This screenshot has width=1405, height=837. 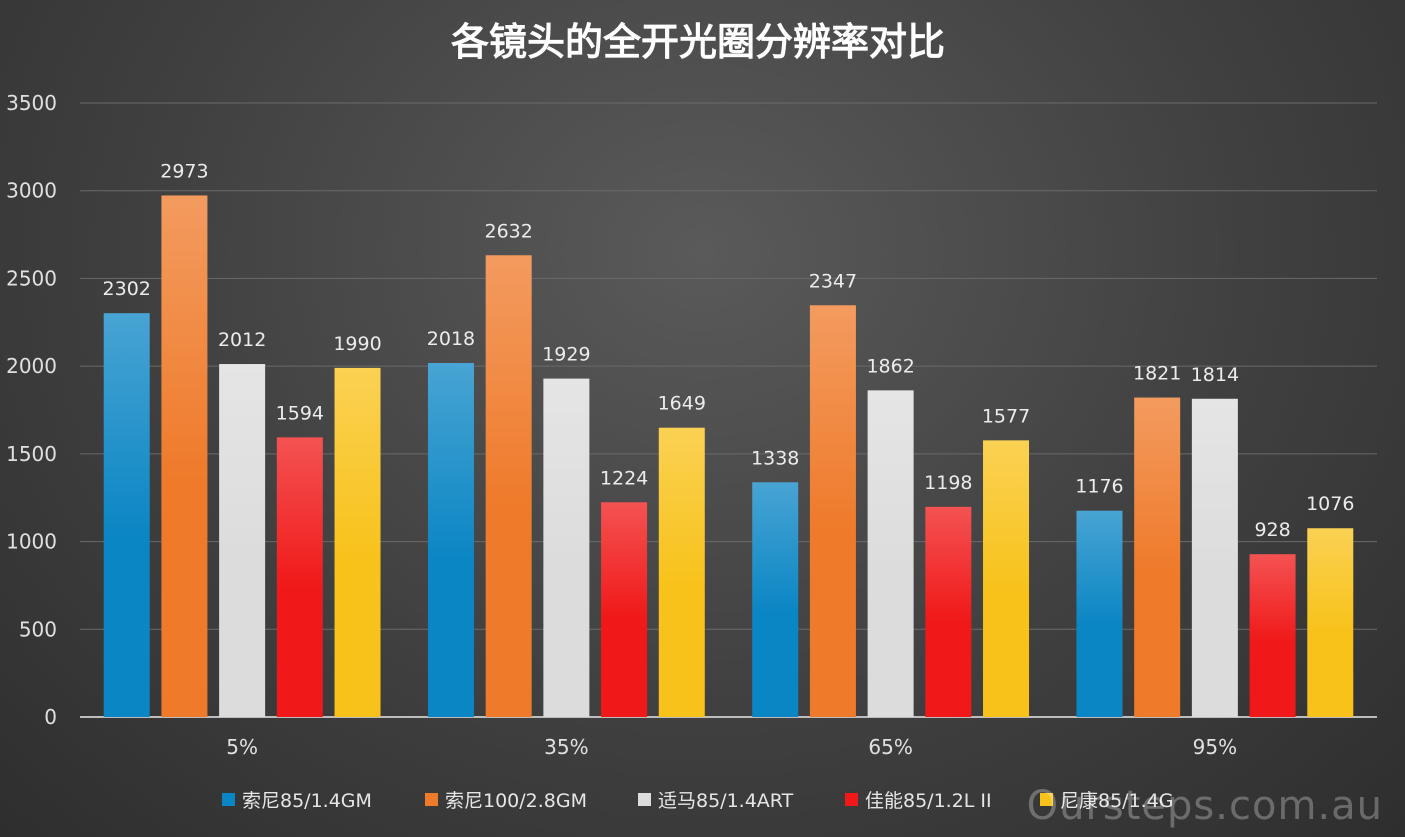 What do you see at coordinates (1204, 806) in the screenshot?
I see `watermark: Oursteps.com.au` at bounding box center [1204, 806].